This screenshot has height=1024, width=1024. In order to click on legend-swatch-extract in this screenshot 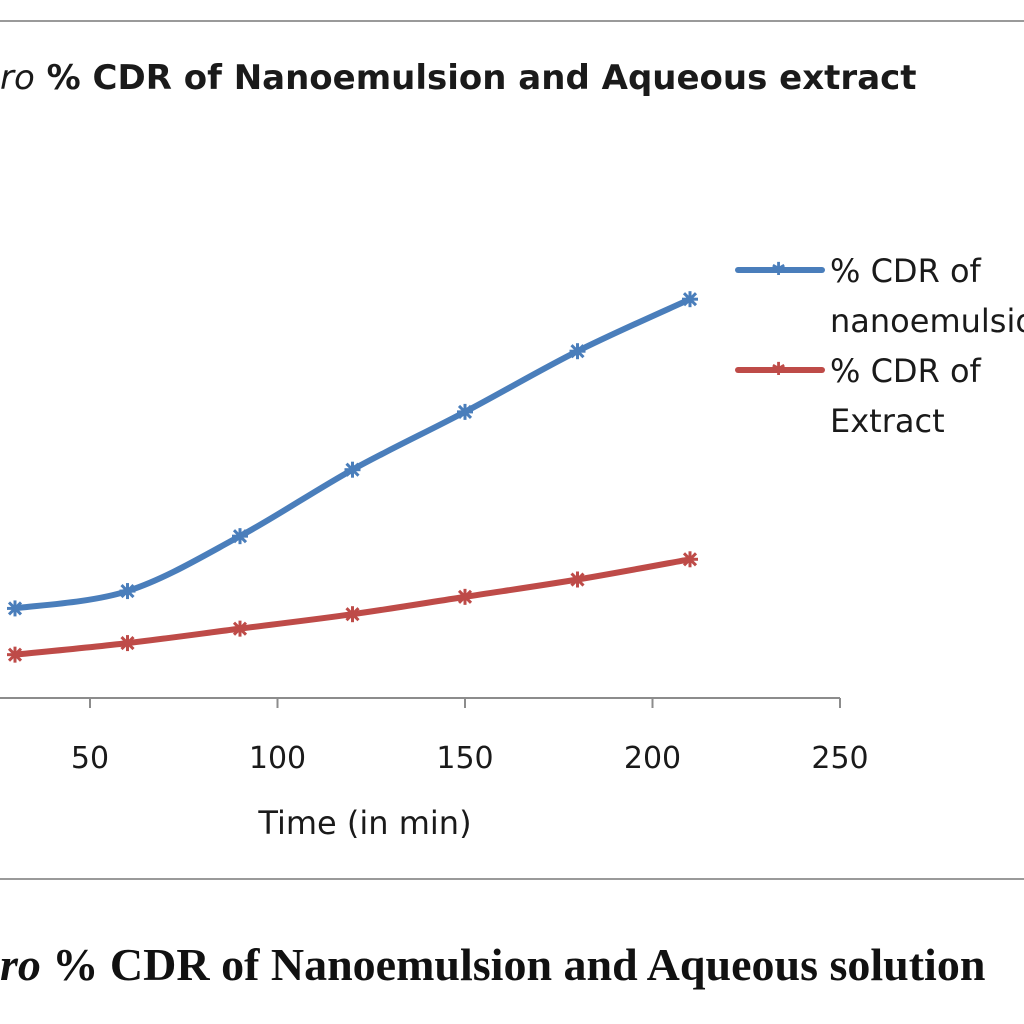, I will do `click(780, 370)`.